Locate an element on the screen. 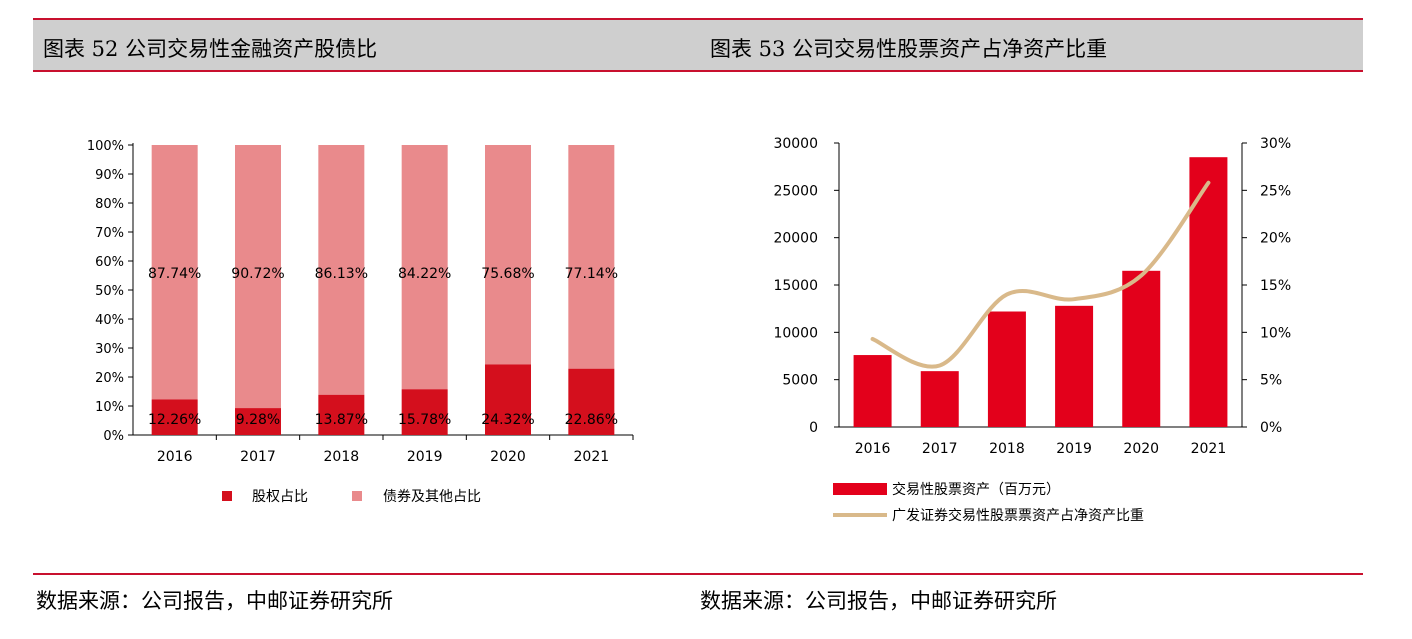 This screenshot has width=1412, height=639. equity-data-label: 9.28% is located at coordinates (258, 420).